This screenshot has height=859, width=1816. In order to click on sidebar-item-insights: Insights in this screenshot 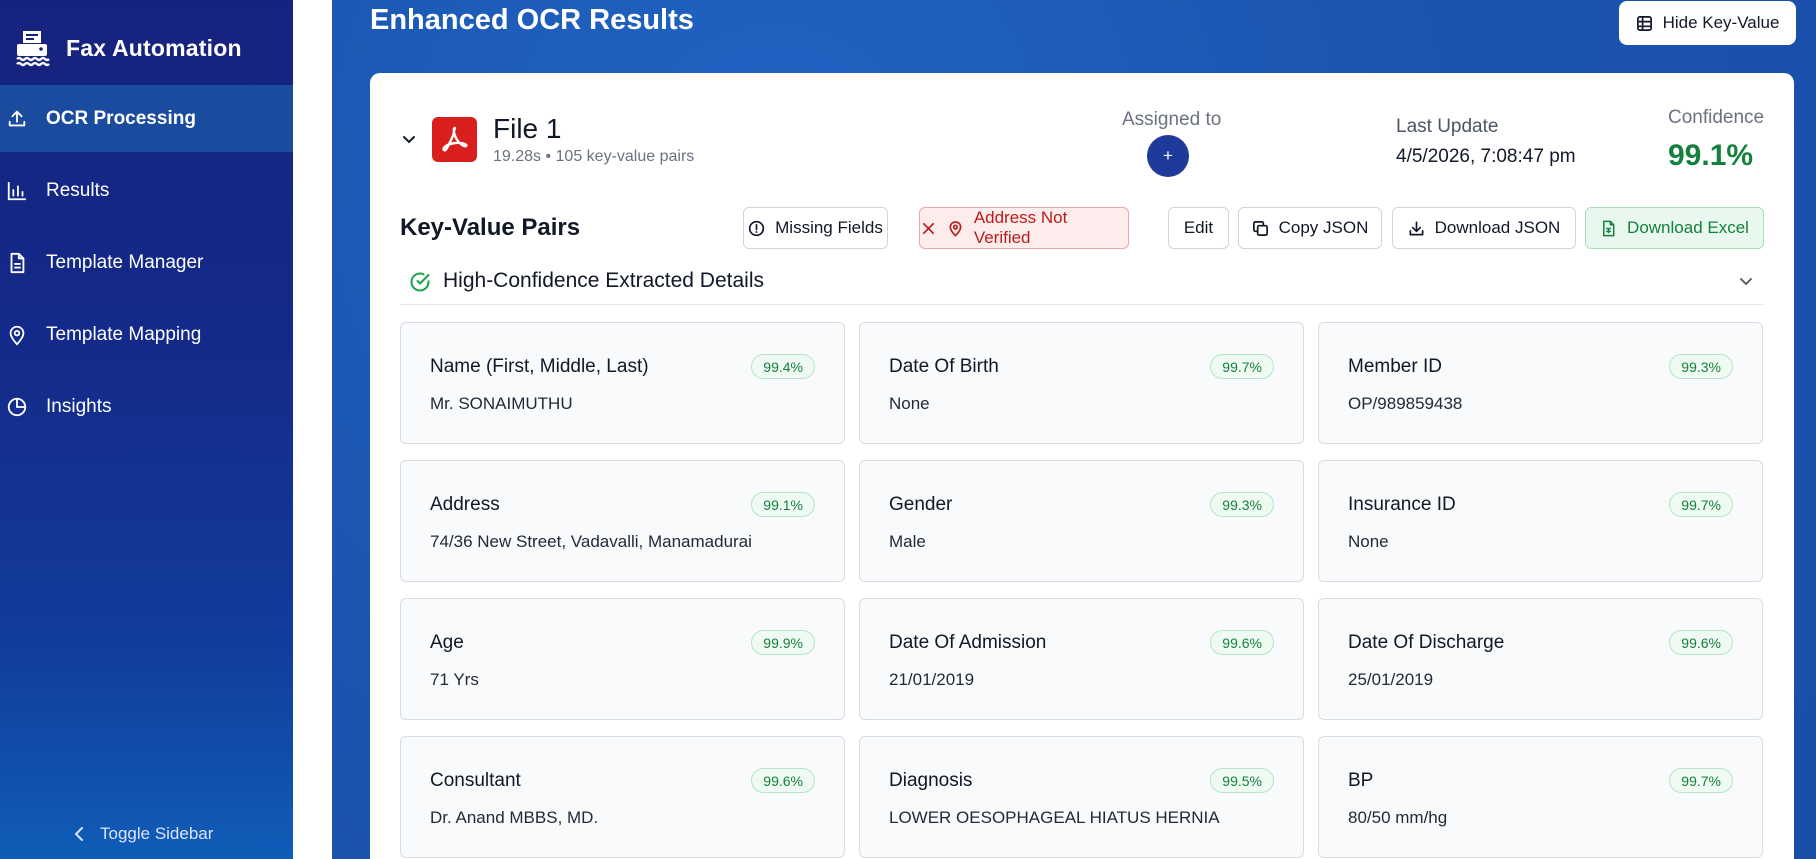, I will do `click(146, 406)`.